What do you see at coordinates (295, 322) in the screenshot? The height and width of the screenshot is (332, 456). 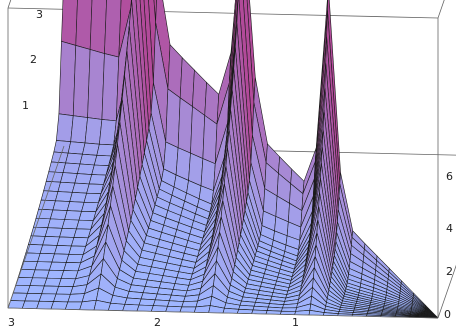 I see `x-tick-label: 1` at bounding box center [295, 322].